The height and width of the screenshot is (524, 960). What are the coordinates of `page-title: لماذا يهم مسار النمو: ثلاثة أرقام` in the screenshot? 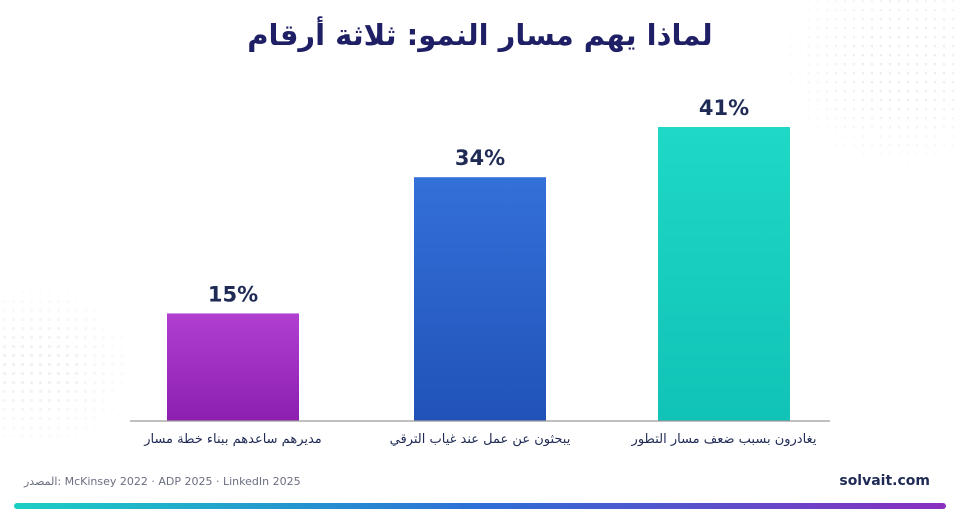 It's located at (480, 35).